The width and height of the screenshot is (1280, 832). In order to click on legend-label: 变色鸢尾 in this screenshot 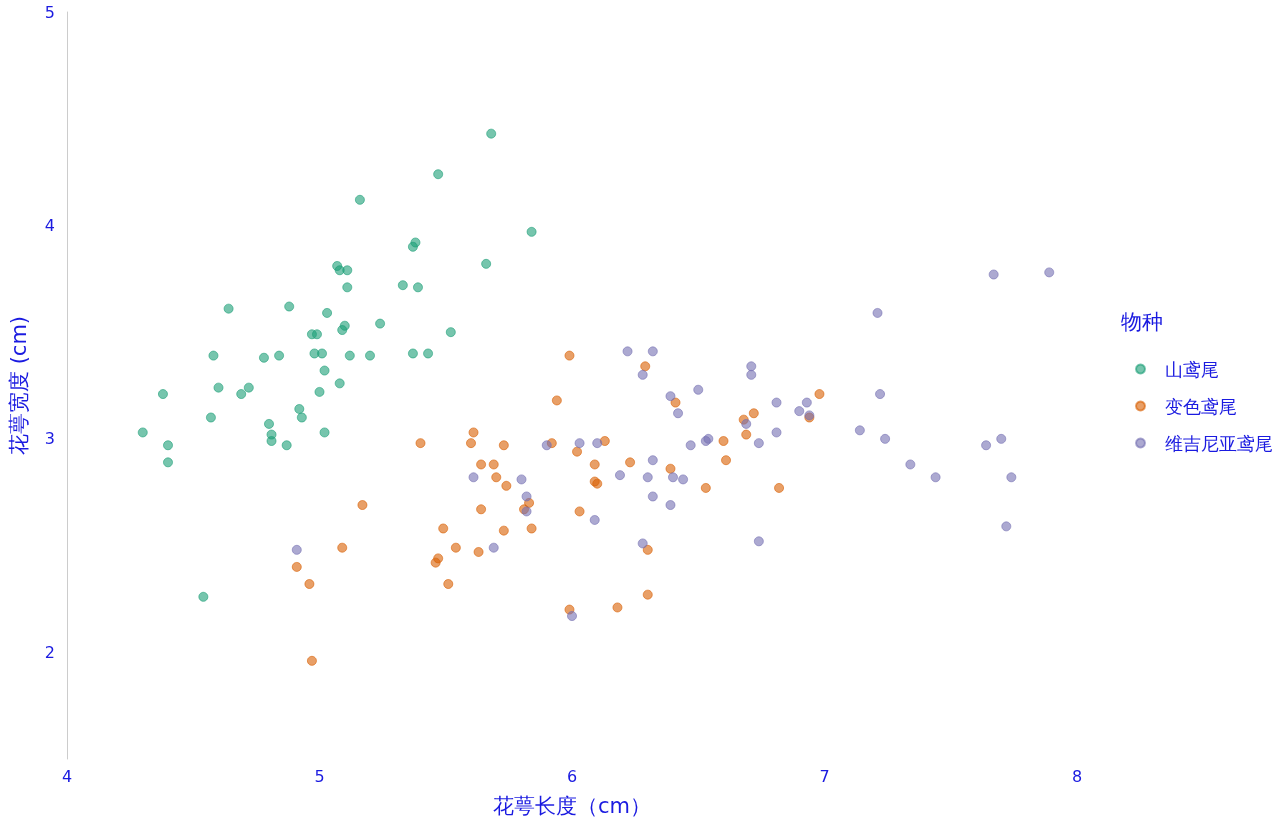, I will do `click(1201, 406)`.